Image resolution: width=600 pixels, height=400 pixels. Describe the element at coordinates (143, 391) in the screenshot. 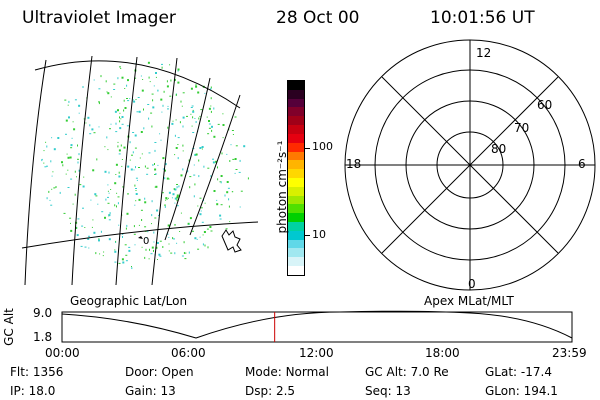

I see `info-field-label: Gain:` at that location.